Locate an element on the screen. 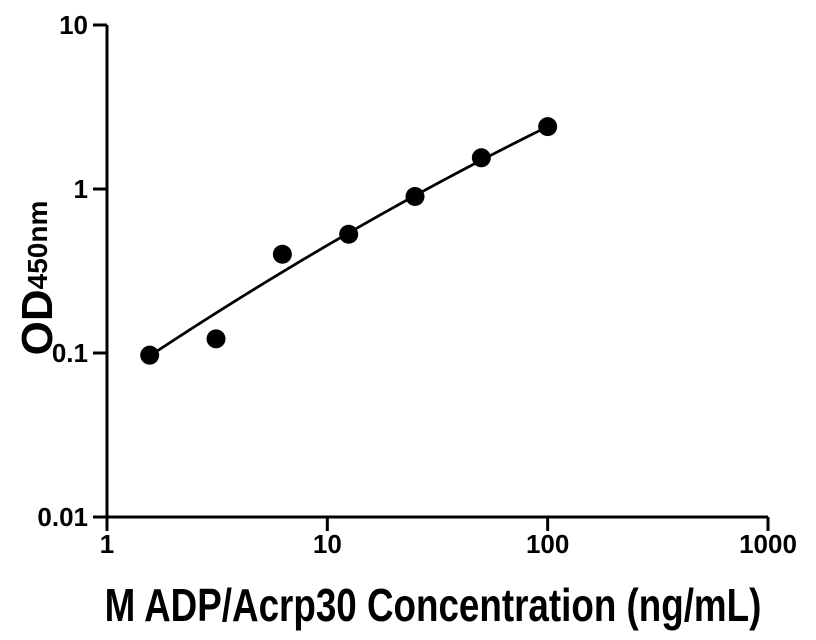  x-tick-label: 1 is located at coordinates (107, 544).